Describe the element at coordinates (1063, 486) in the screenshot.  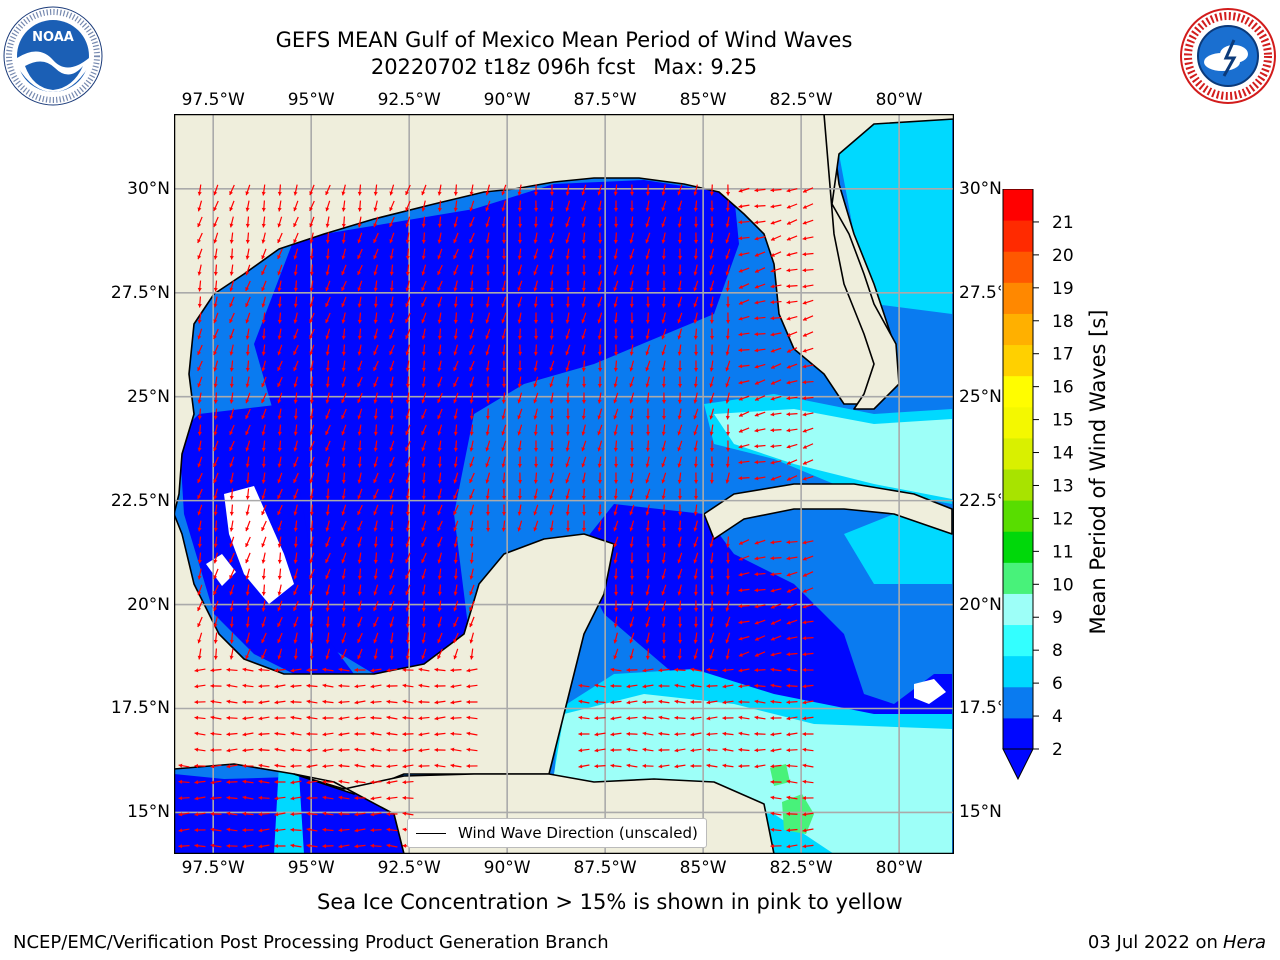
I see `colorbar-tick-label-8: 13` at that location.